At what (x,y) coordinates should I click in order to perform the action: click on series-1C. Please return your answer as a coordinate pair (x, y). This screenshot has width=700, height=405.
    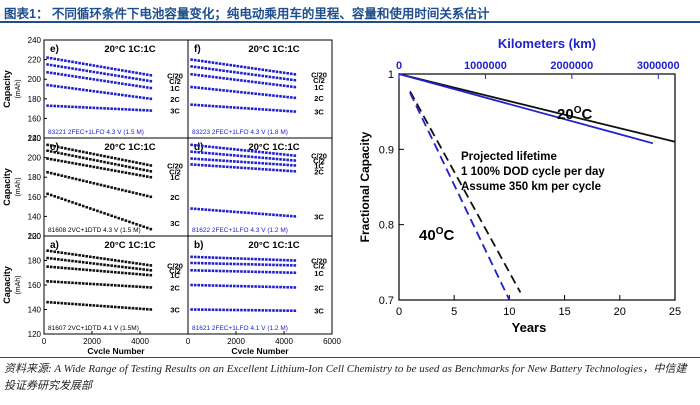
    Looking at the image, I should click on (243, 81).